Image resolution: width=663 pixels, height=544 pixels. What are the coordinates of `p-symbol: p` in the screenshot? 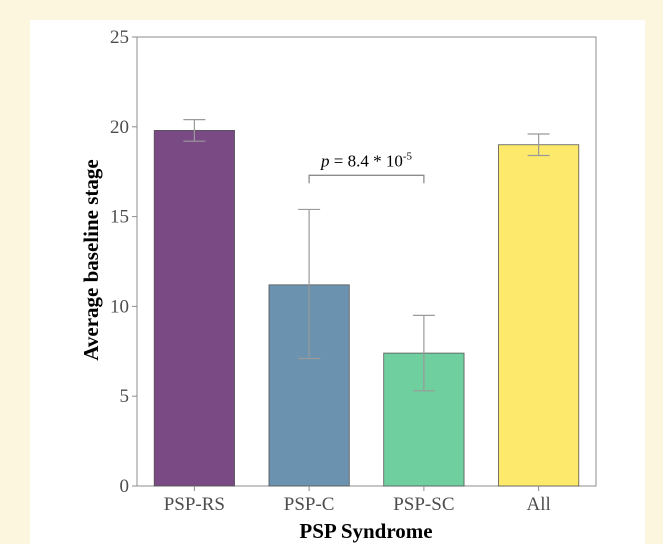 It's located at (325, 160).